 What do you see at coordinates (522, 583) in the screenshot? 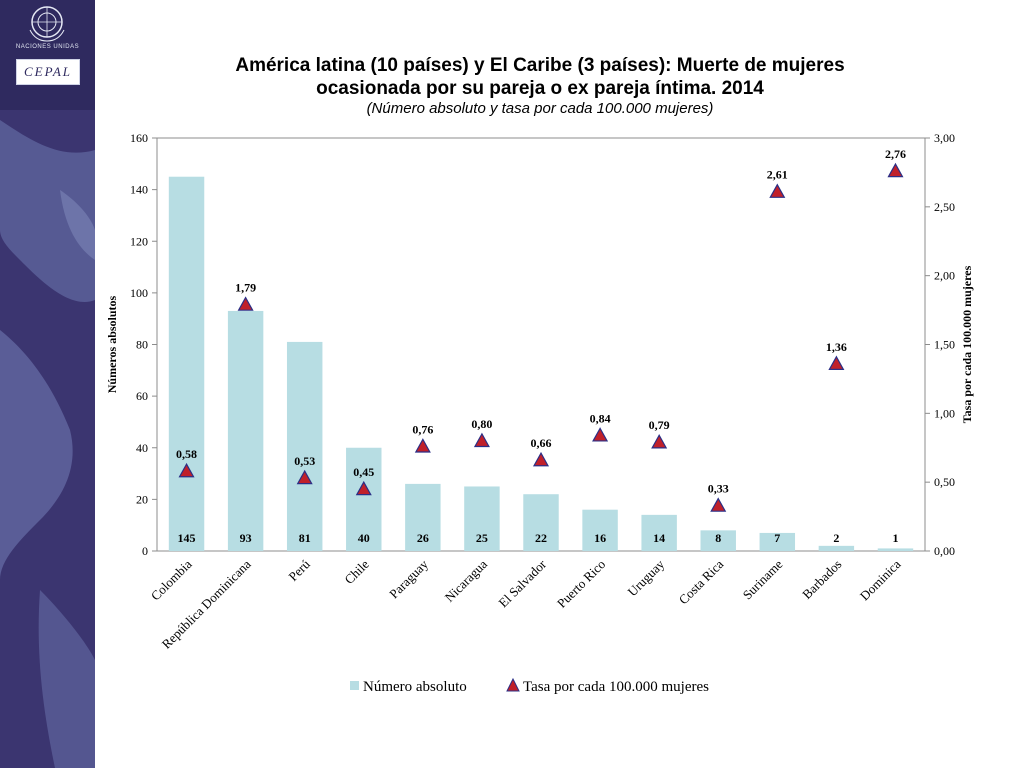
I see `x-category-label: El Salvador` at bounding box center [522, 583].